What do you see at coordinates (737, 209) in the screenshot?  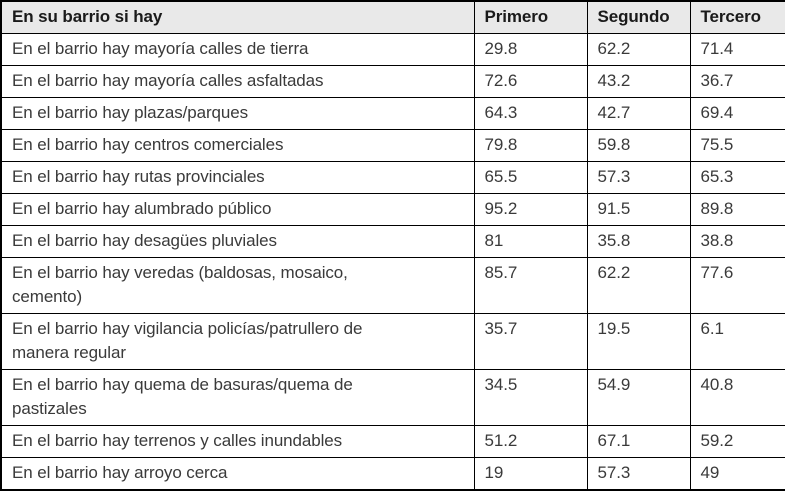 I see `row-value-tercero: 89.8` at bounding box center [737, 209].